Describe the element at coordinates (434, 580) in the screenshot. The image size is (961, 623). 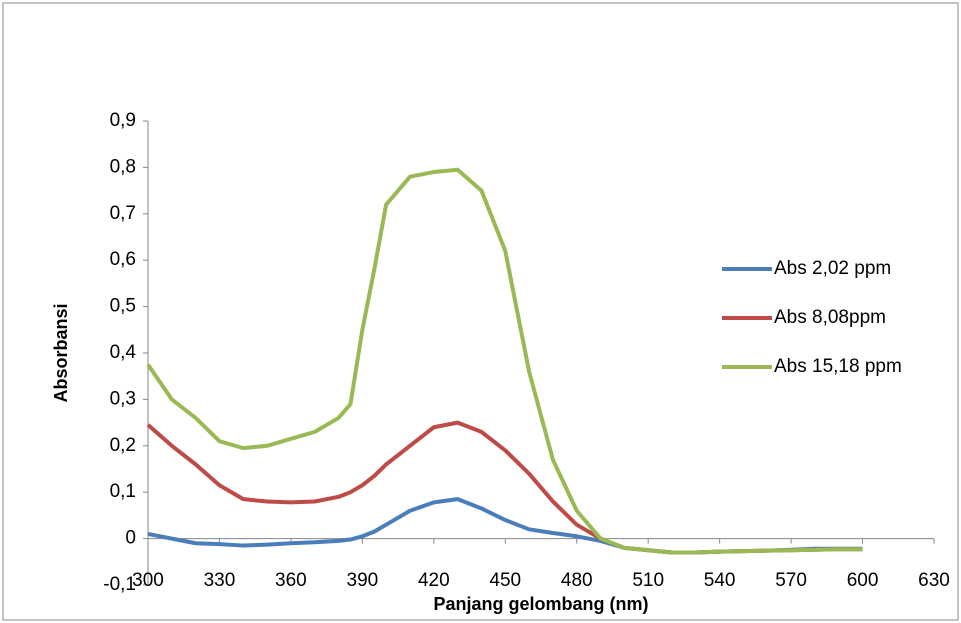
I see `x-tick-label: 420` at that location.